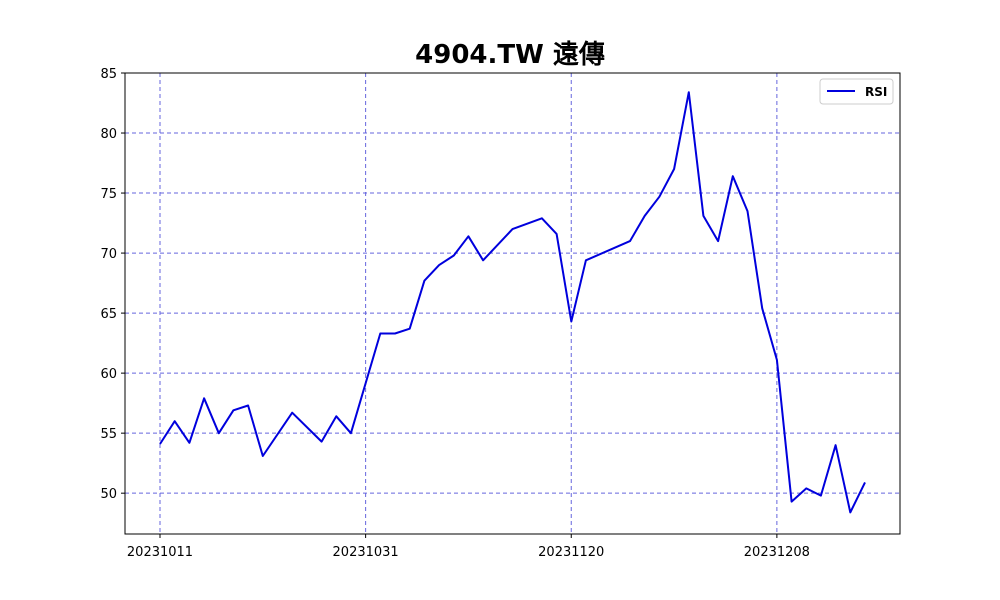 This screenshot has height=600, width=1000. Describe the element at coordinates (366, 552) in the screenshot. I see `x-tick-label: 20231031` at that location.